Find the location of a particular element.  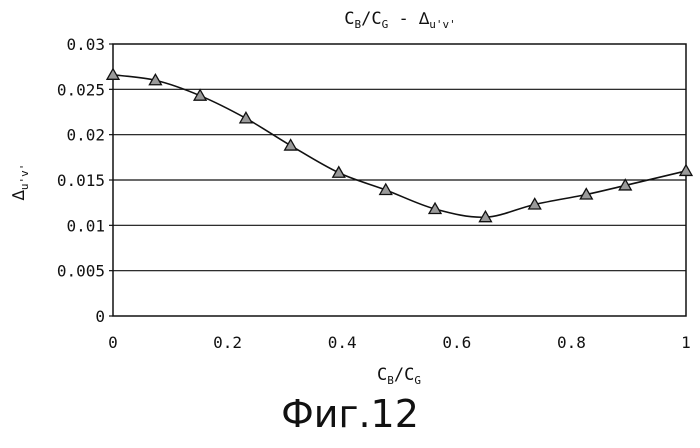

y-tick-labels: 0 0.005 0.01 0.015 0.02 0.025 0.03 is located at coordinates (85, 180).